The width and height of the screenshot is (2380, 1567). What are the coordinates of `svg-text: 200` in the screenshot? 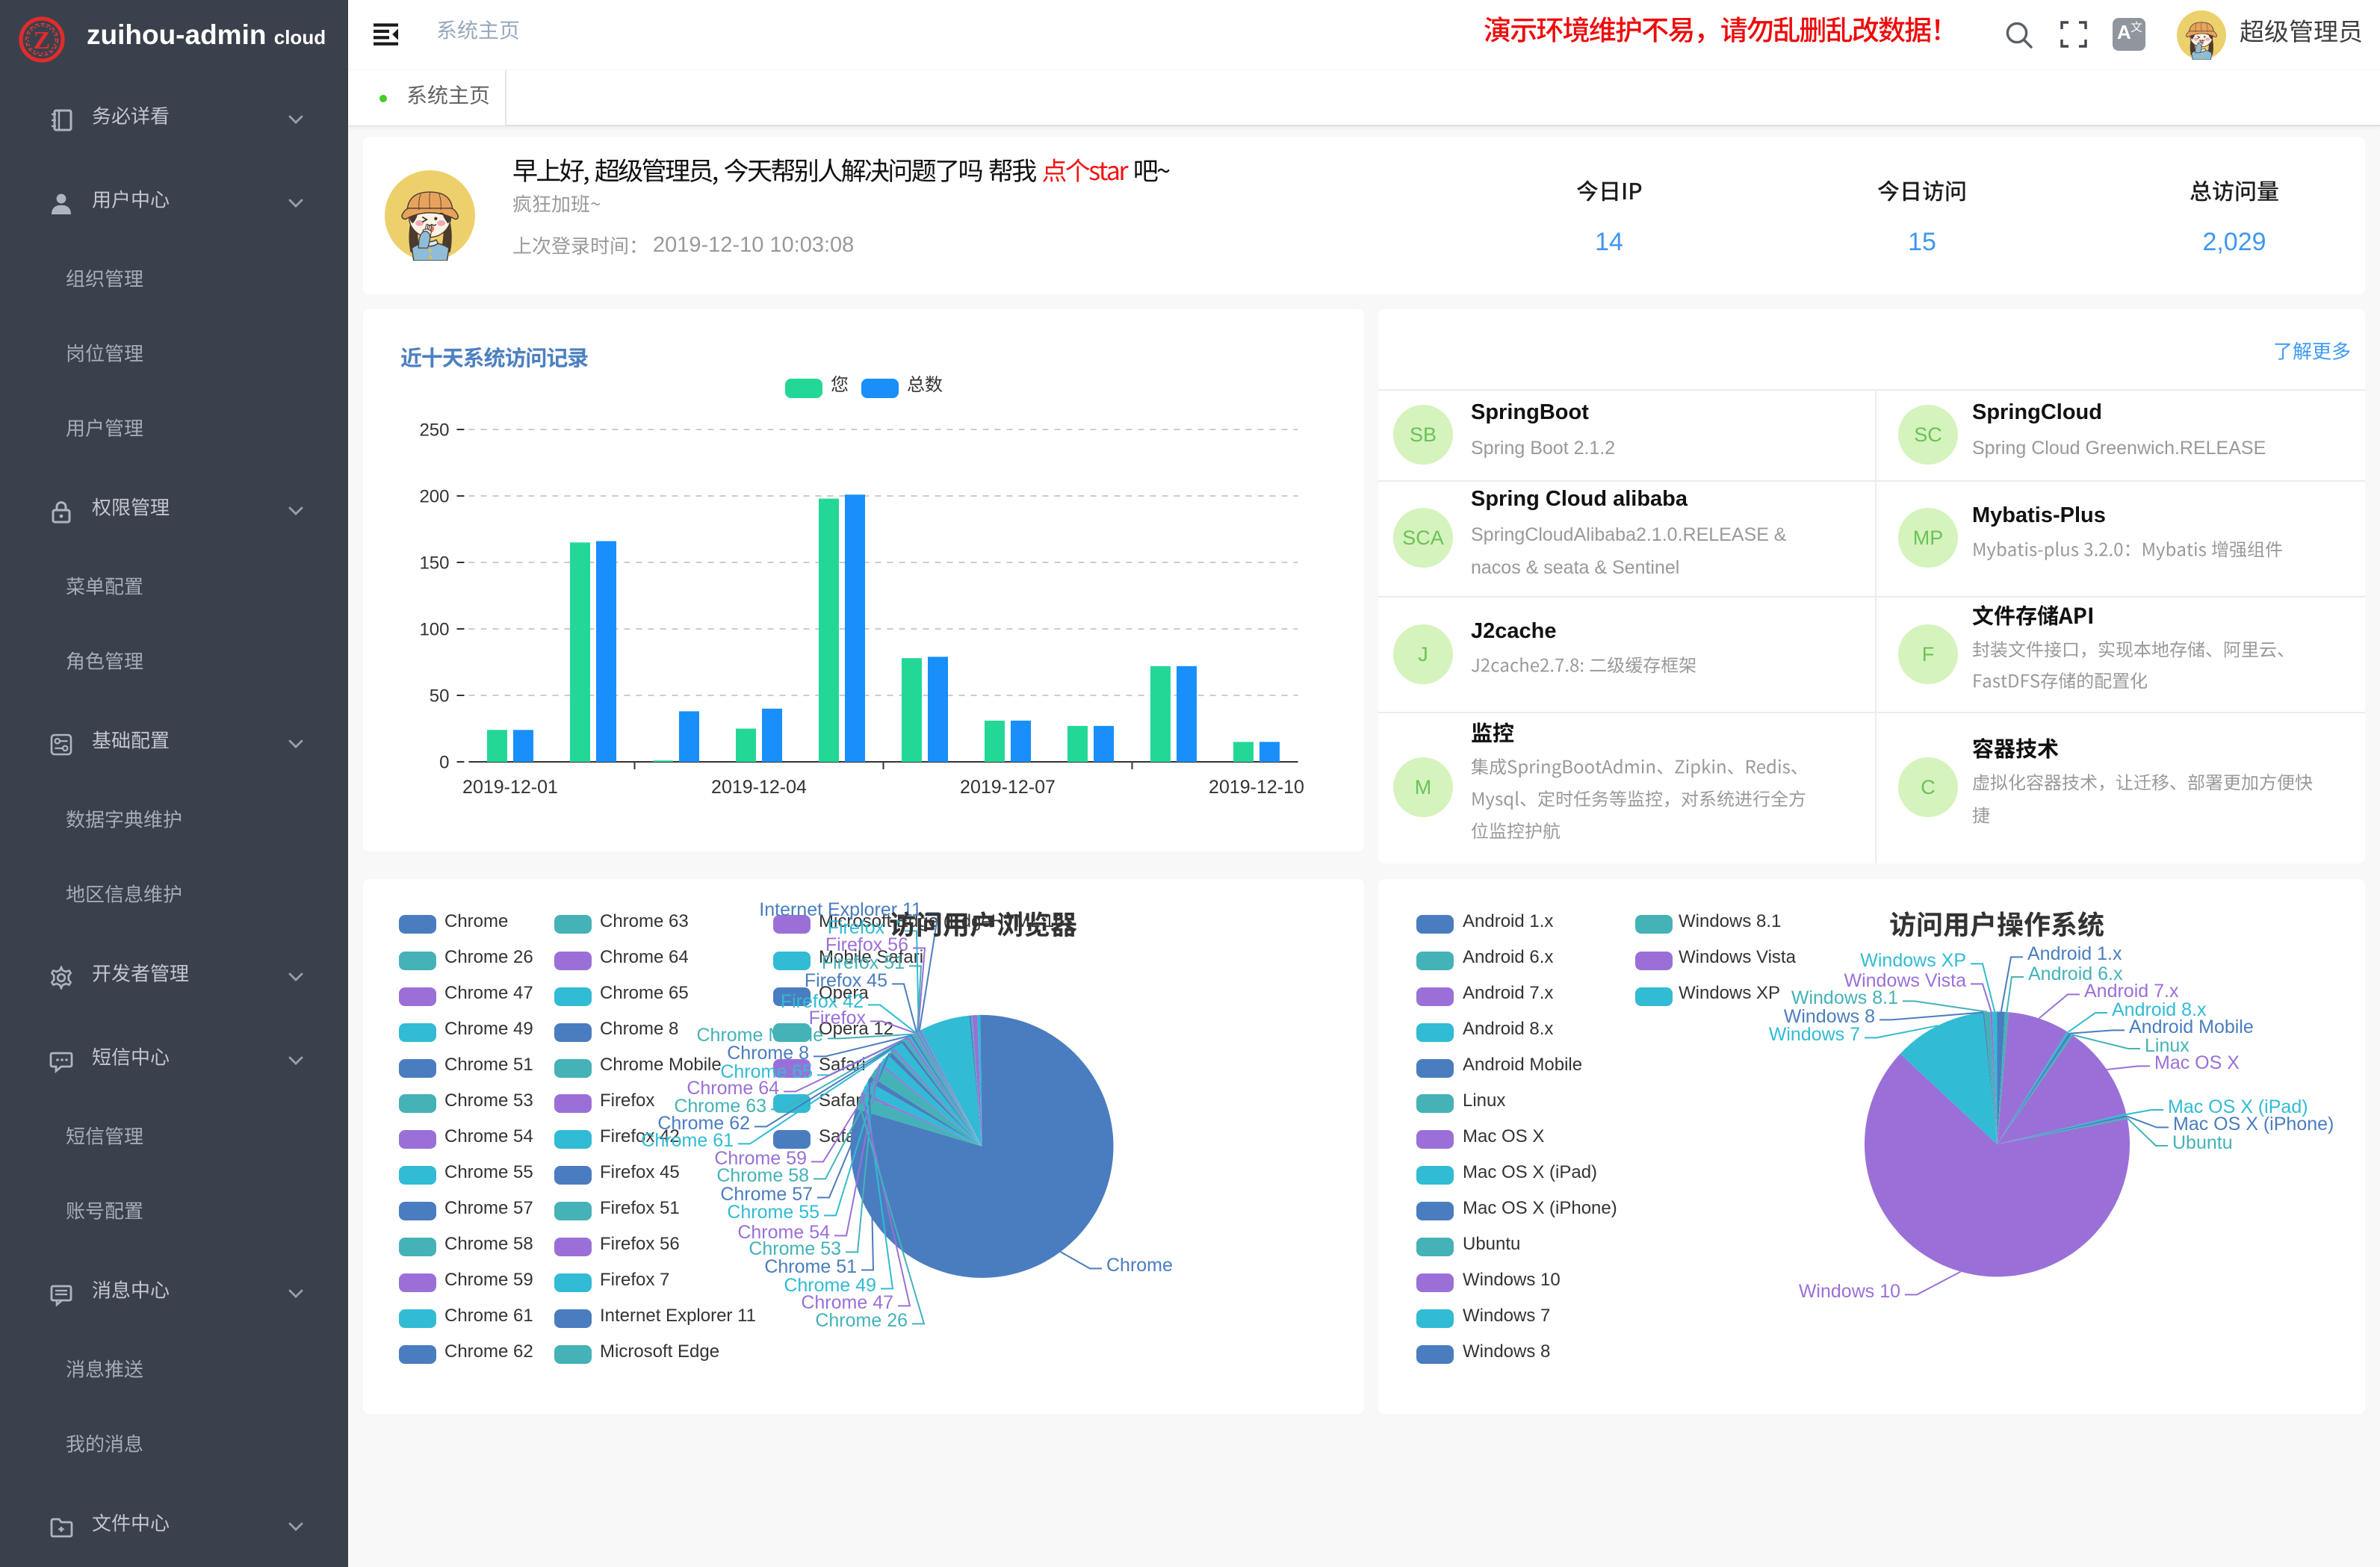 It's located at (434, 496).